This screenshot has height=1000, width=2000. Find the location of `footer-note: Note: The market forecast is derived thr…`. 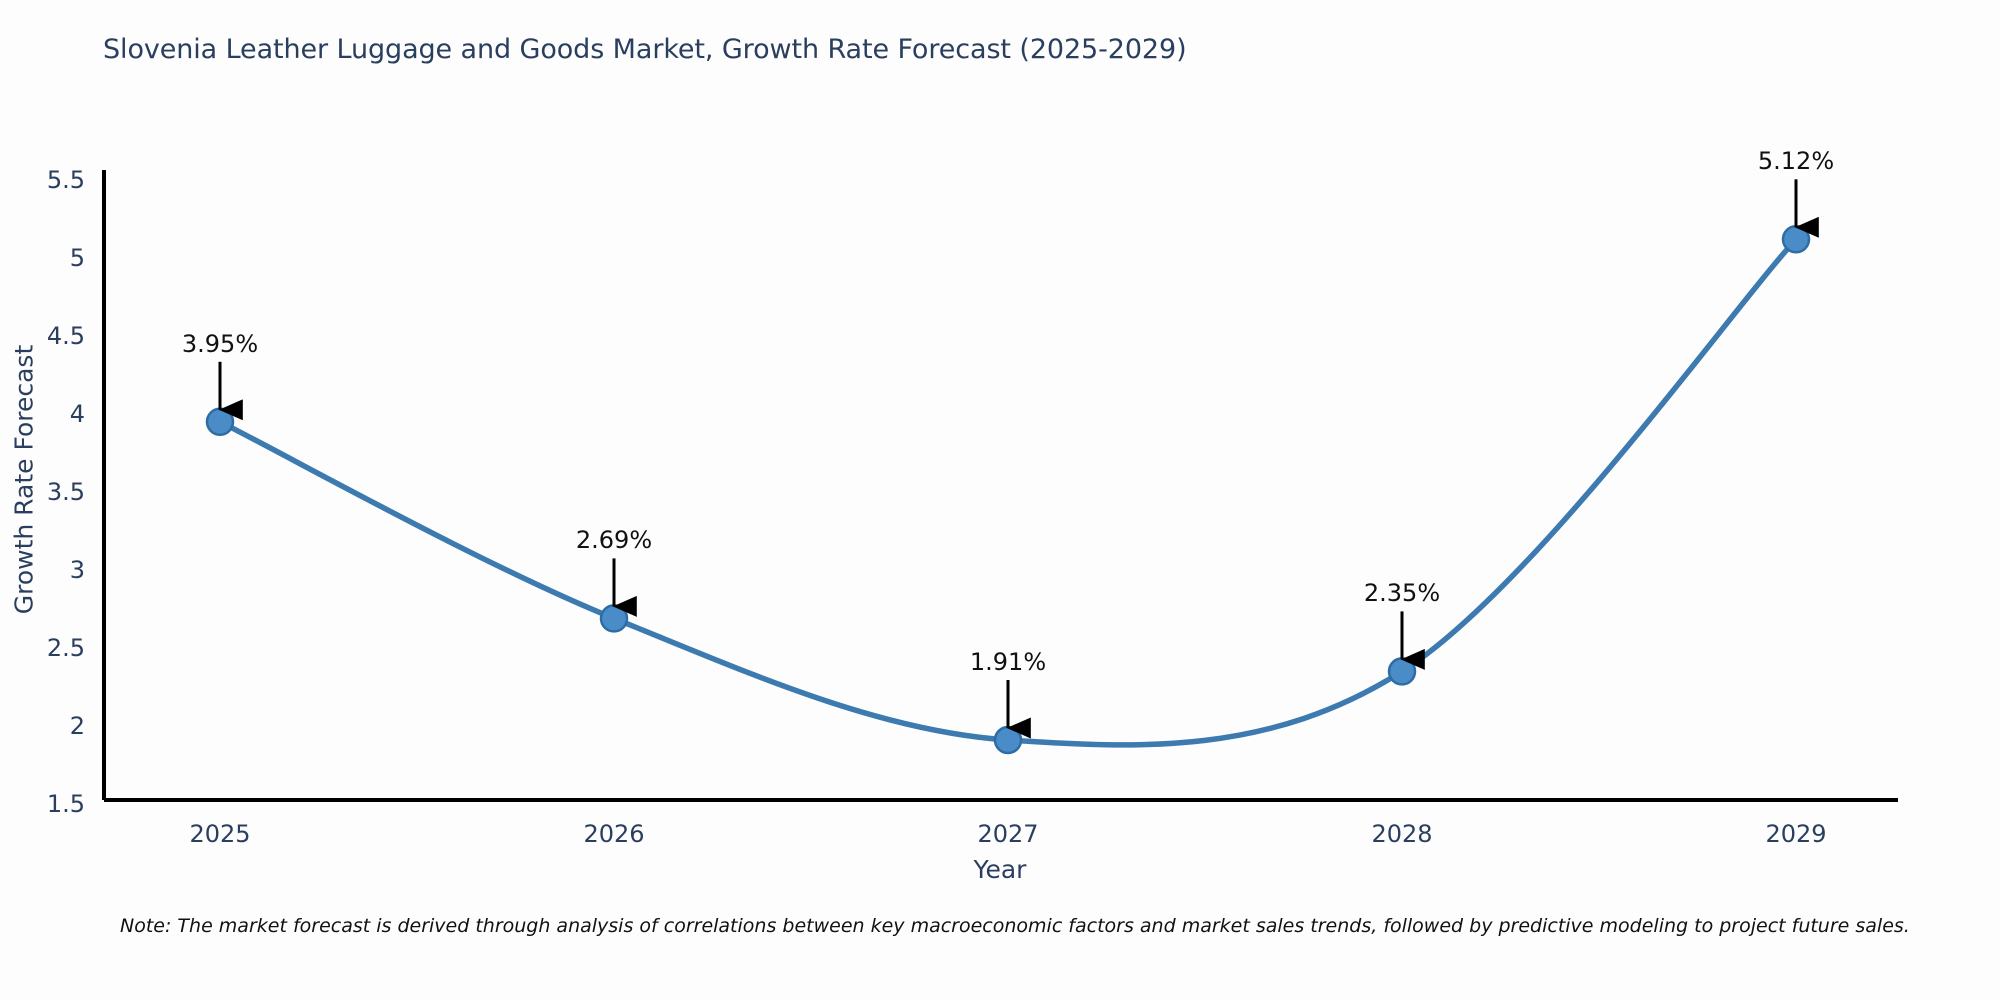

footer-note: Note: The market forecast is derived thr… is located at coordinates (1015, 926).